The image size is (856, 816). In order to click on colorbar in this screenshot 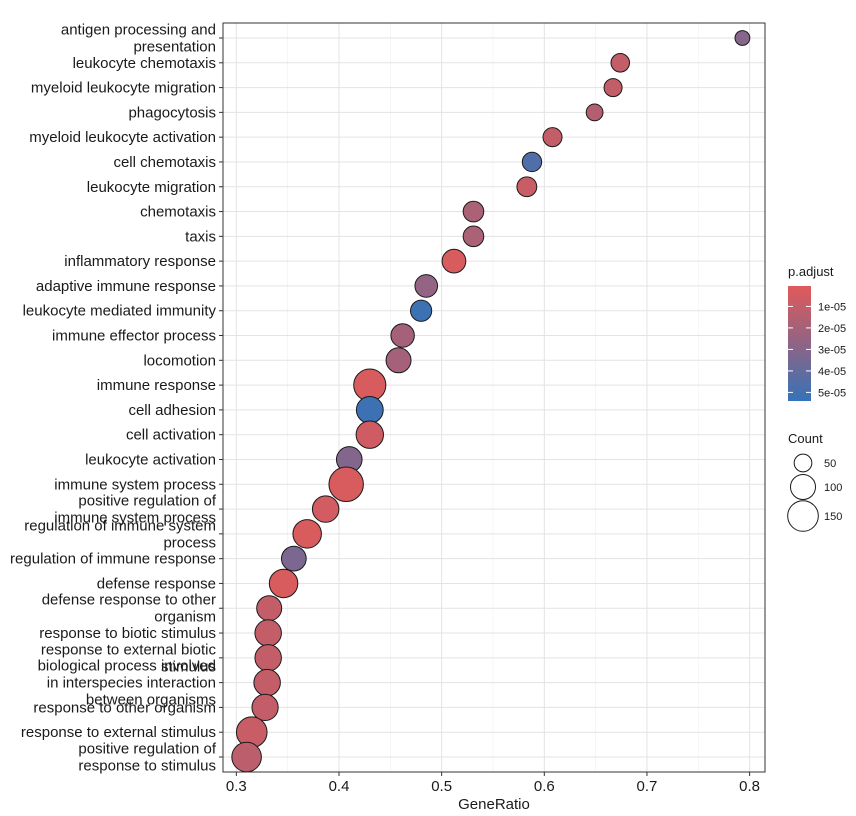, I will do `click(799, 343)`.